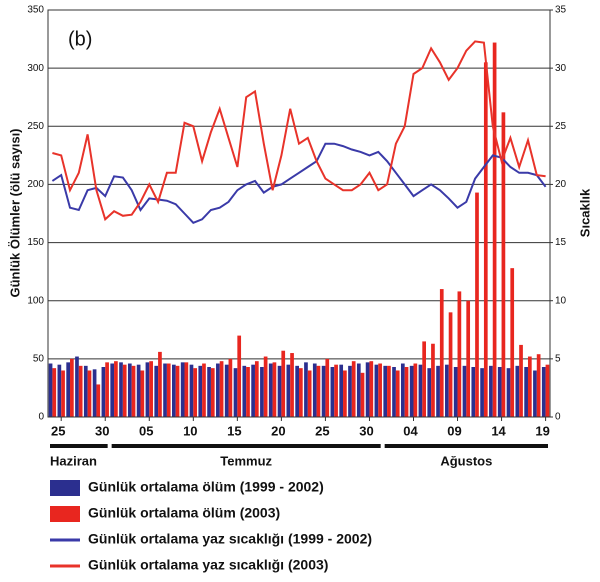  Describe the element at coordinates (39, 358) in the screenshot. I see `y-tick-label: 50` at that location.